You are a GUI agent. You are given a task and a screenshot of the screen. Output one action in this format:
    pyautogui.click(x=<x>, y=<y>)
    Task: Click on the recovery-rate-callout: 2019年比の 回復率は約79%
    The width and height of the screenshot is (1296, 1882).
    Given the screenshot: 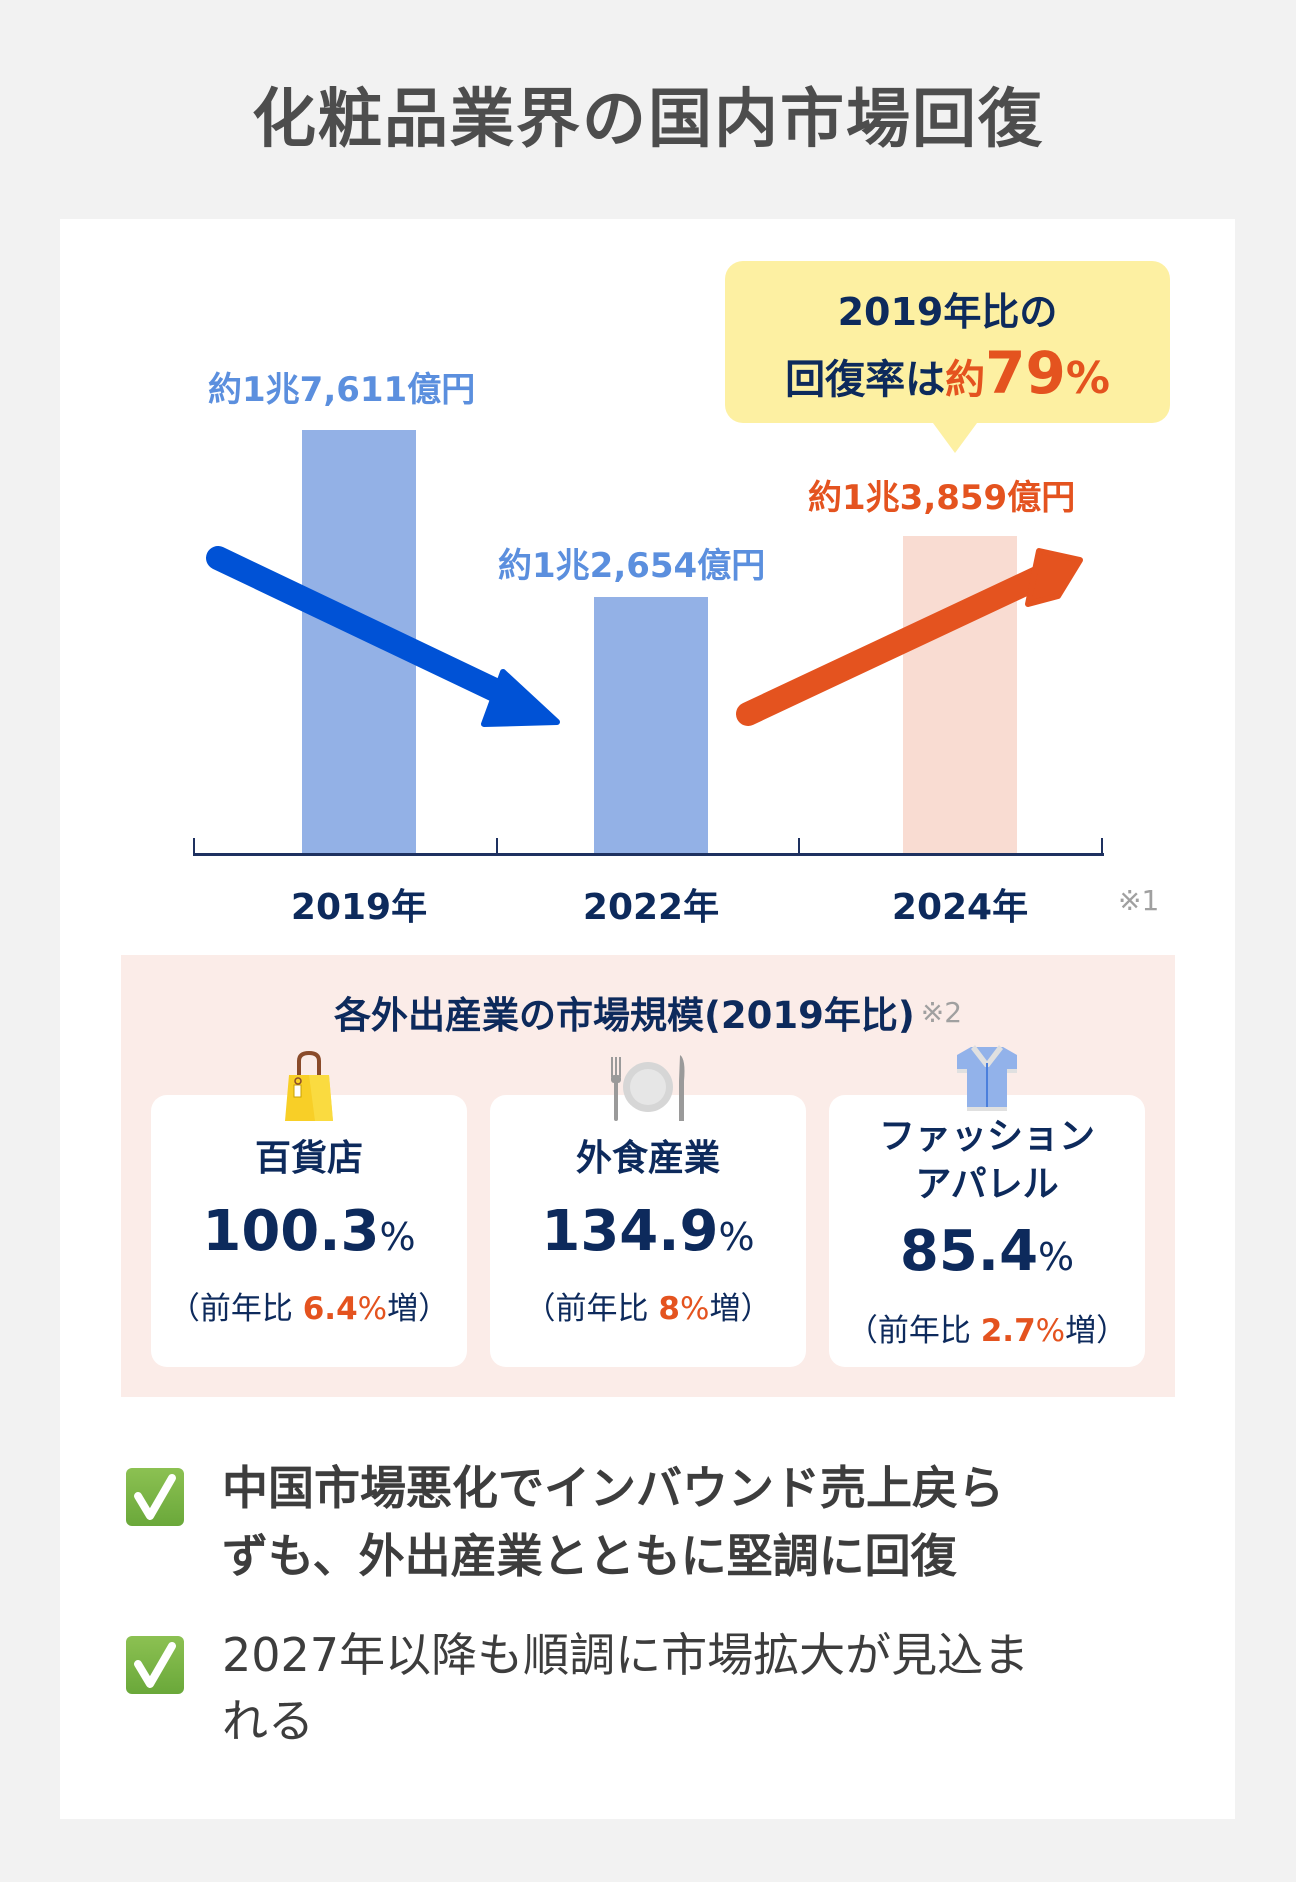 What is the action you would take?
    pyautogui.click(x=947, y=357)
    